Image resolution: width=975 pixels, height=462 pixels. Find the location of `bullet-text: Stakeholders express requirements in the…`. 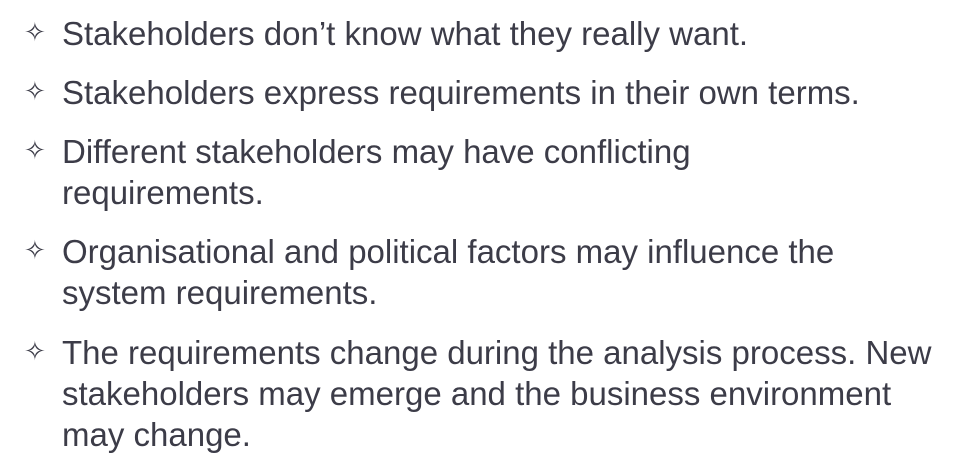

bullet-text: Stakeholders express requirements in the… is located at coordinates (461, 92).